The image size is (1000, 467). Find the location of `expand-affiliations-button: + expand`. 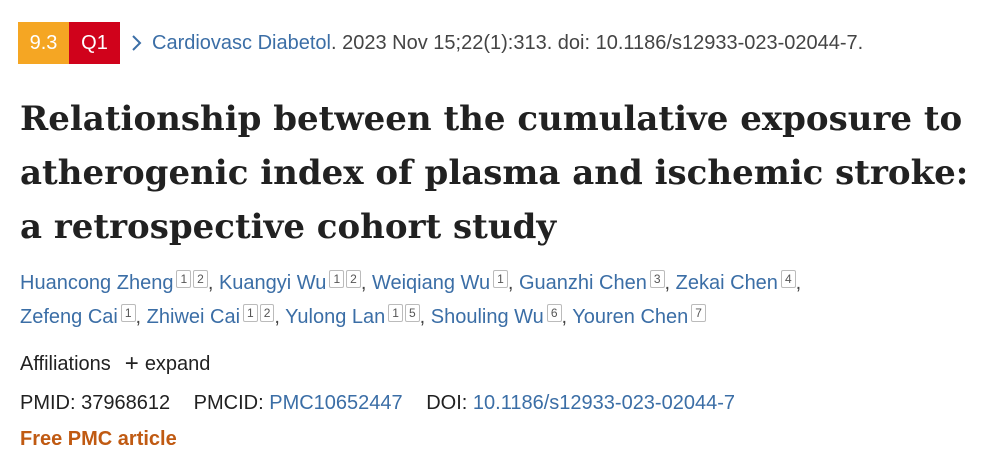

expand-affiliations-button: + expand is located at coordinates (168, 364).